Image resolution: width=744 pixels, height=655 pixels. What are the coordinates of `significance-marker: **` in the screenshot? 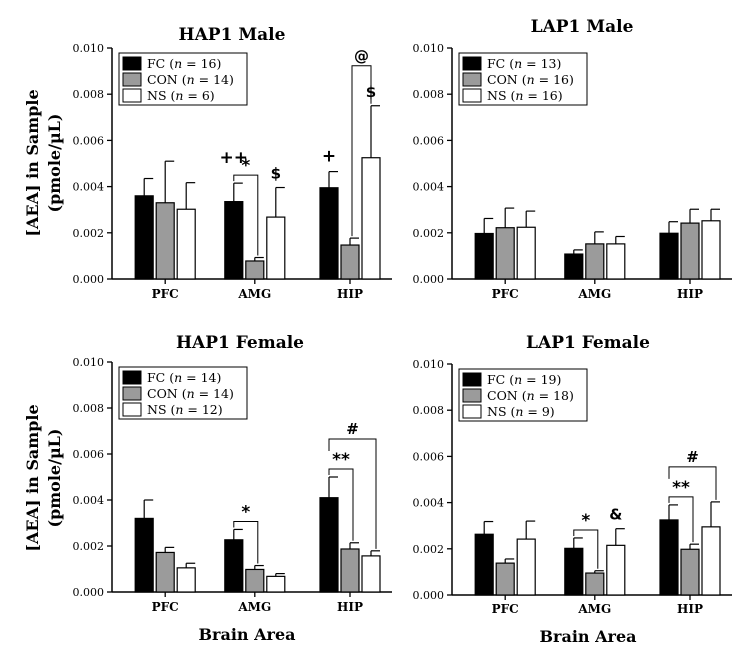 It's located at (681, 488).